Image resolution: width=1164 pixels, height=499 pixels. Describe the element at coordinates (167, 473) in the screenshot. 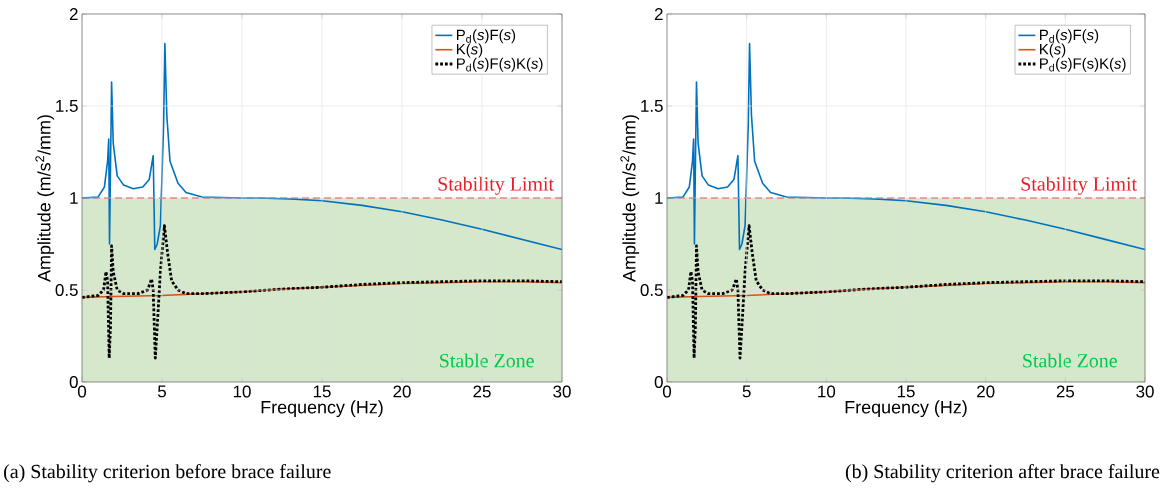

I see `text: (a) Stability criterion before brace failure` at that location.